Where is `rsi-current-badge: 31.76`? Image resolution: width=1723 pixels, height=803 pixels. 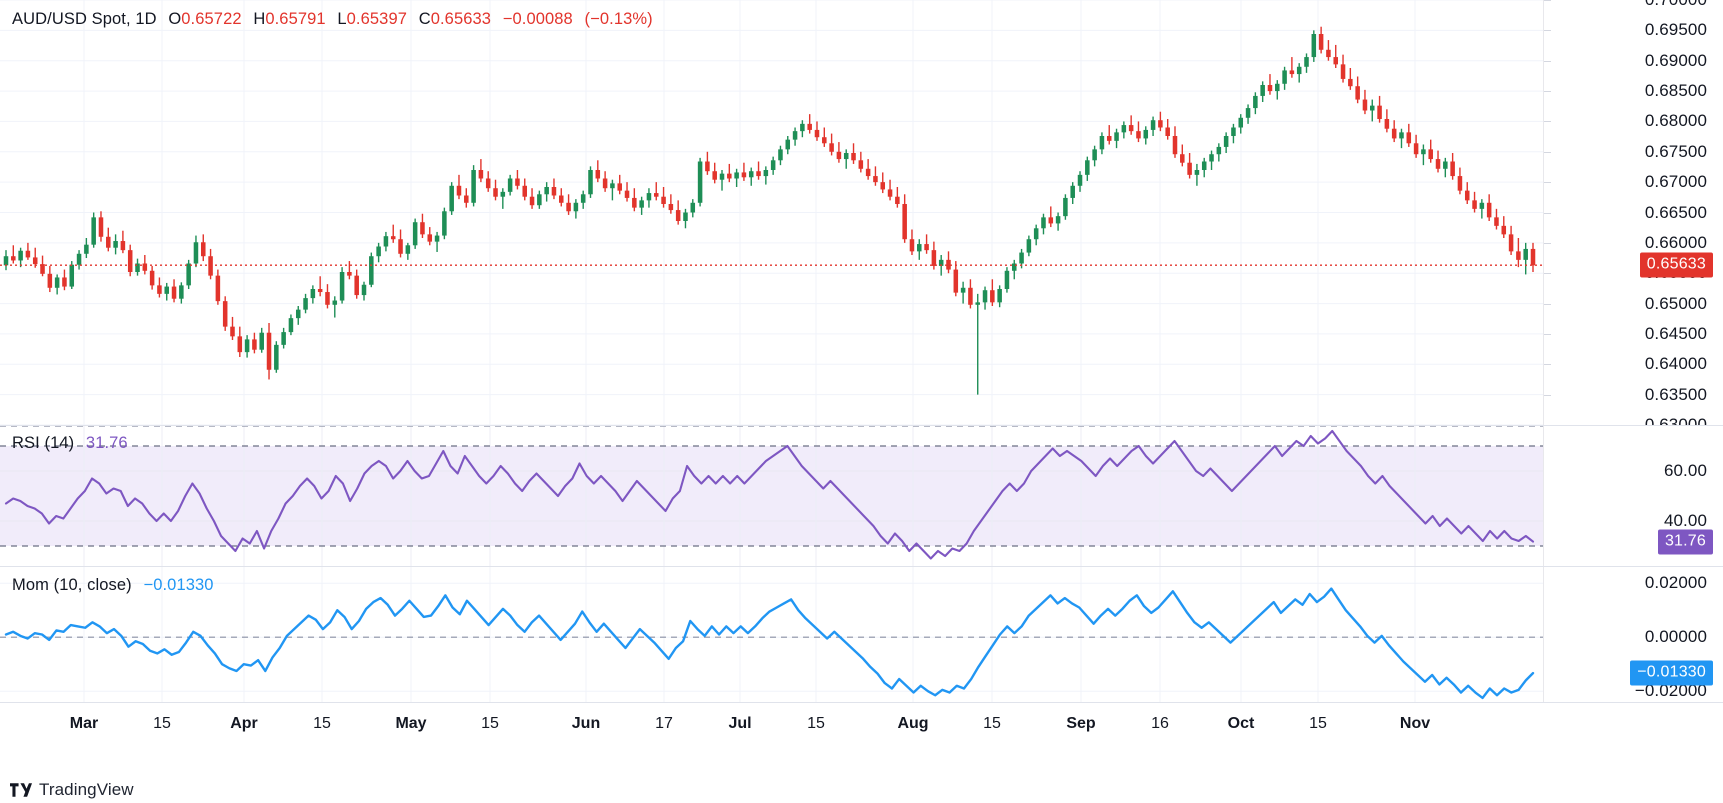
rsi-current-badge: 31.76 is located at coordinates (1685, 542).